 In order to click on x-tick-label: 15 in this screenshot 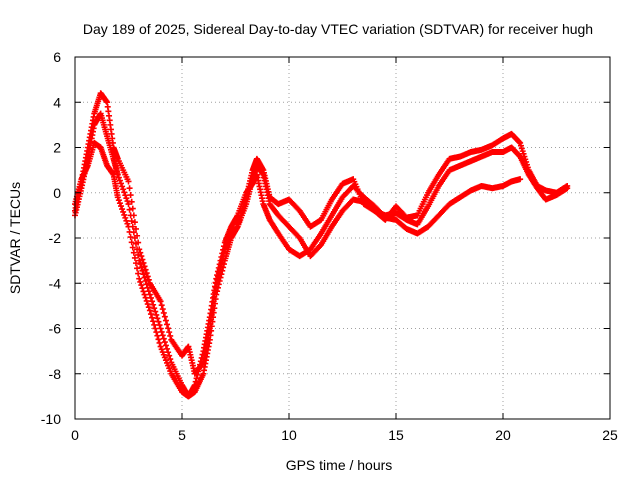, I will do `click(396, 435)`.